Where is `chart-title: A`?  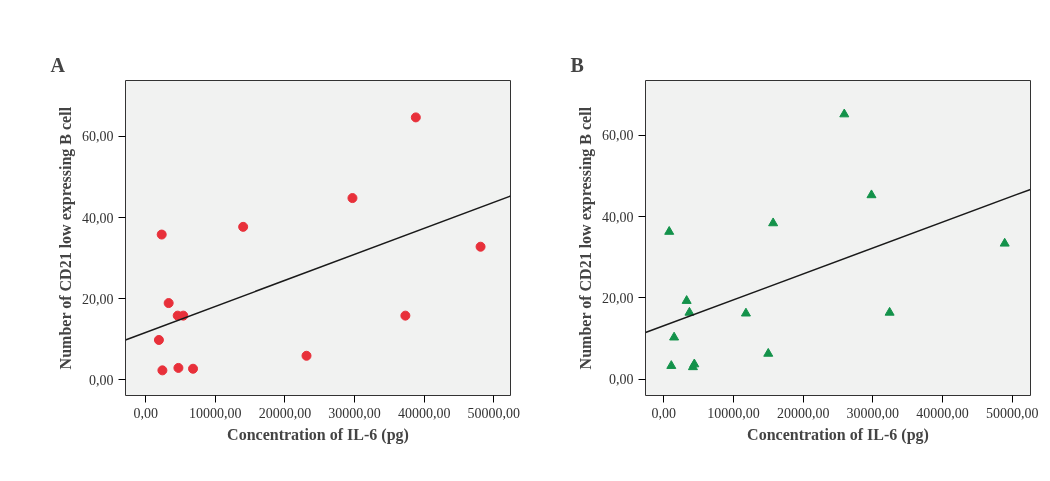 chart-title: A is located at coordinates (58, 64).